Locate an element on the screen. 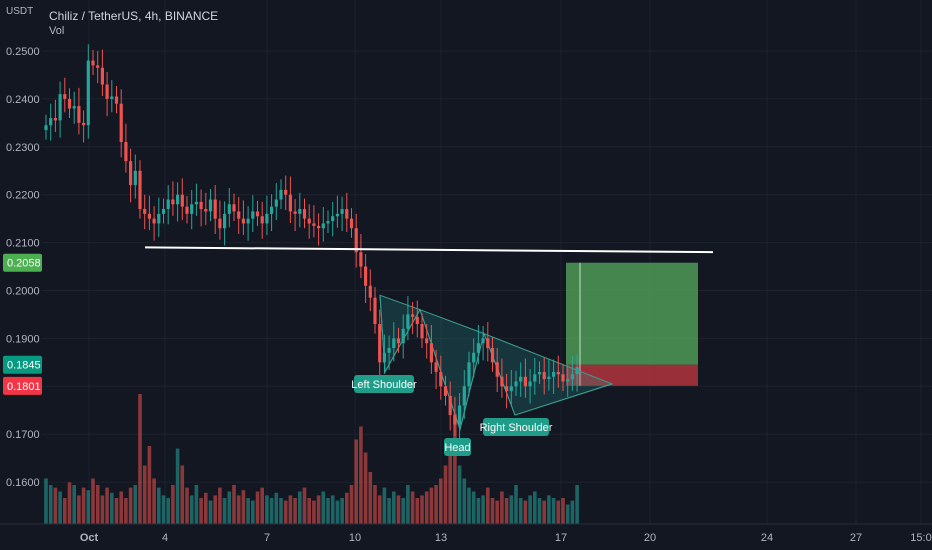 The image size is (932, 550). price-tags: 0.2058 0.1845 0.1801 is located at coordinates (22, 324).